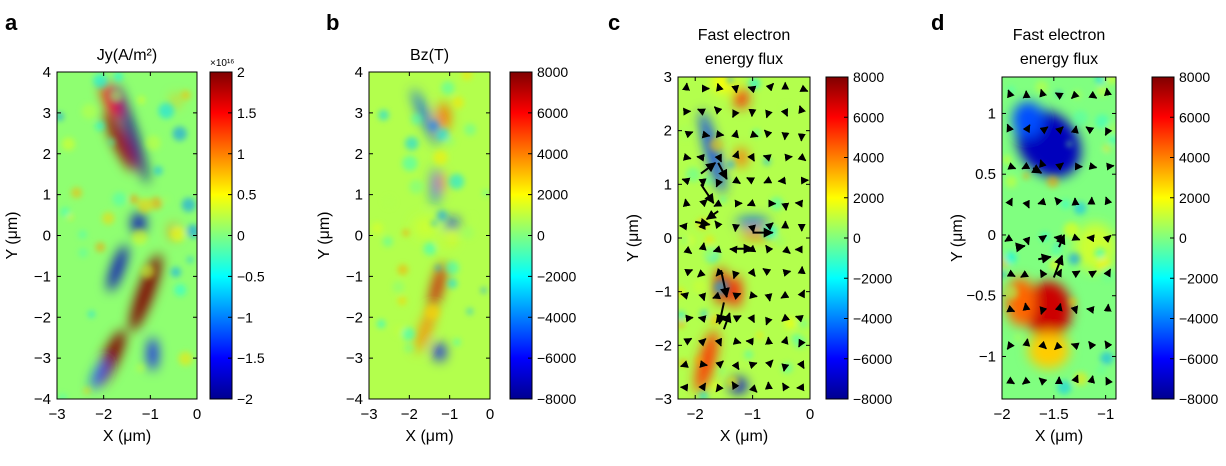 This screenshot has width=1226, height=466. Describe the element at coordinates (992, 235) in the screenshot. I see `y-tick-label: 0` at that location.